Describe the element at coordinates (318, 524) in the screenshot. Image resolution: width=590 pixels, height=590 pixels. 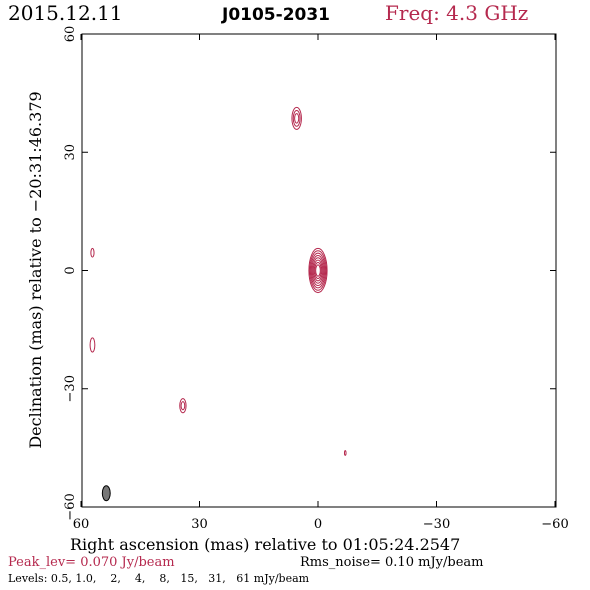
I see `x-tick-label: 0` at that location.